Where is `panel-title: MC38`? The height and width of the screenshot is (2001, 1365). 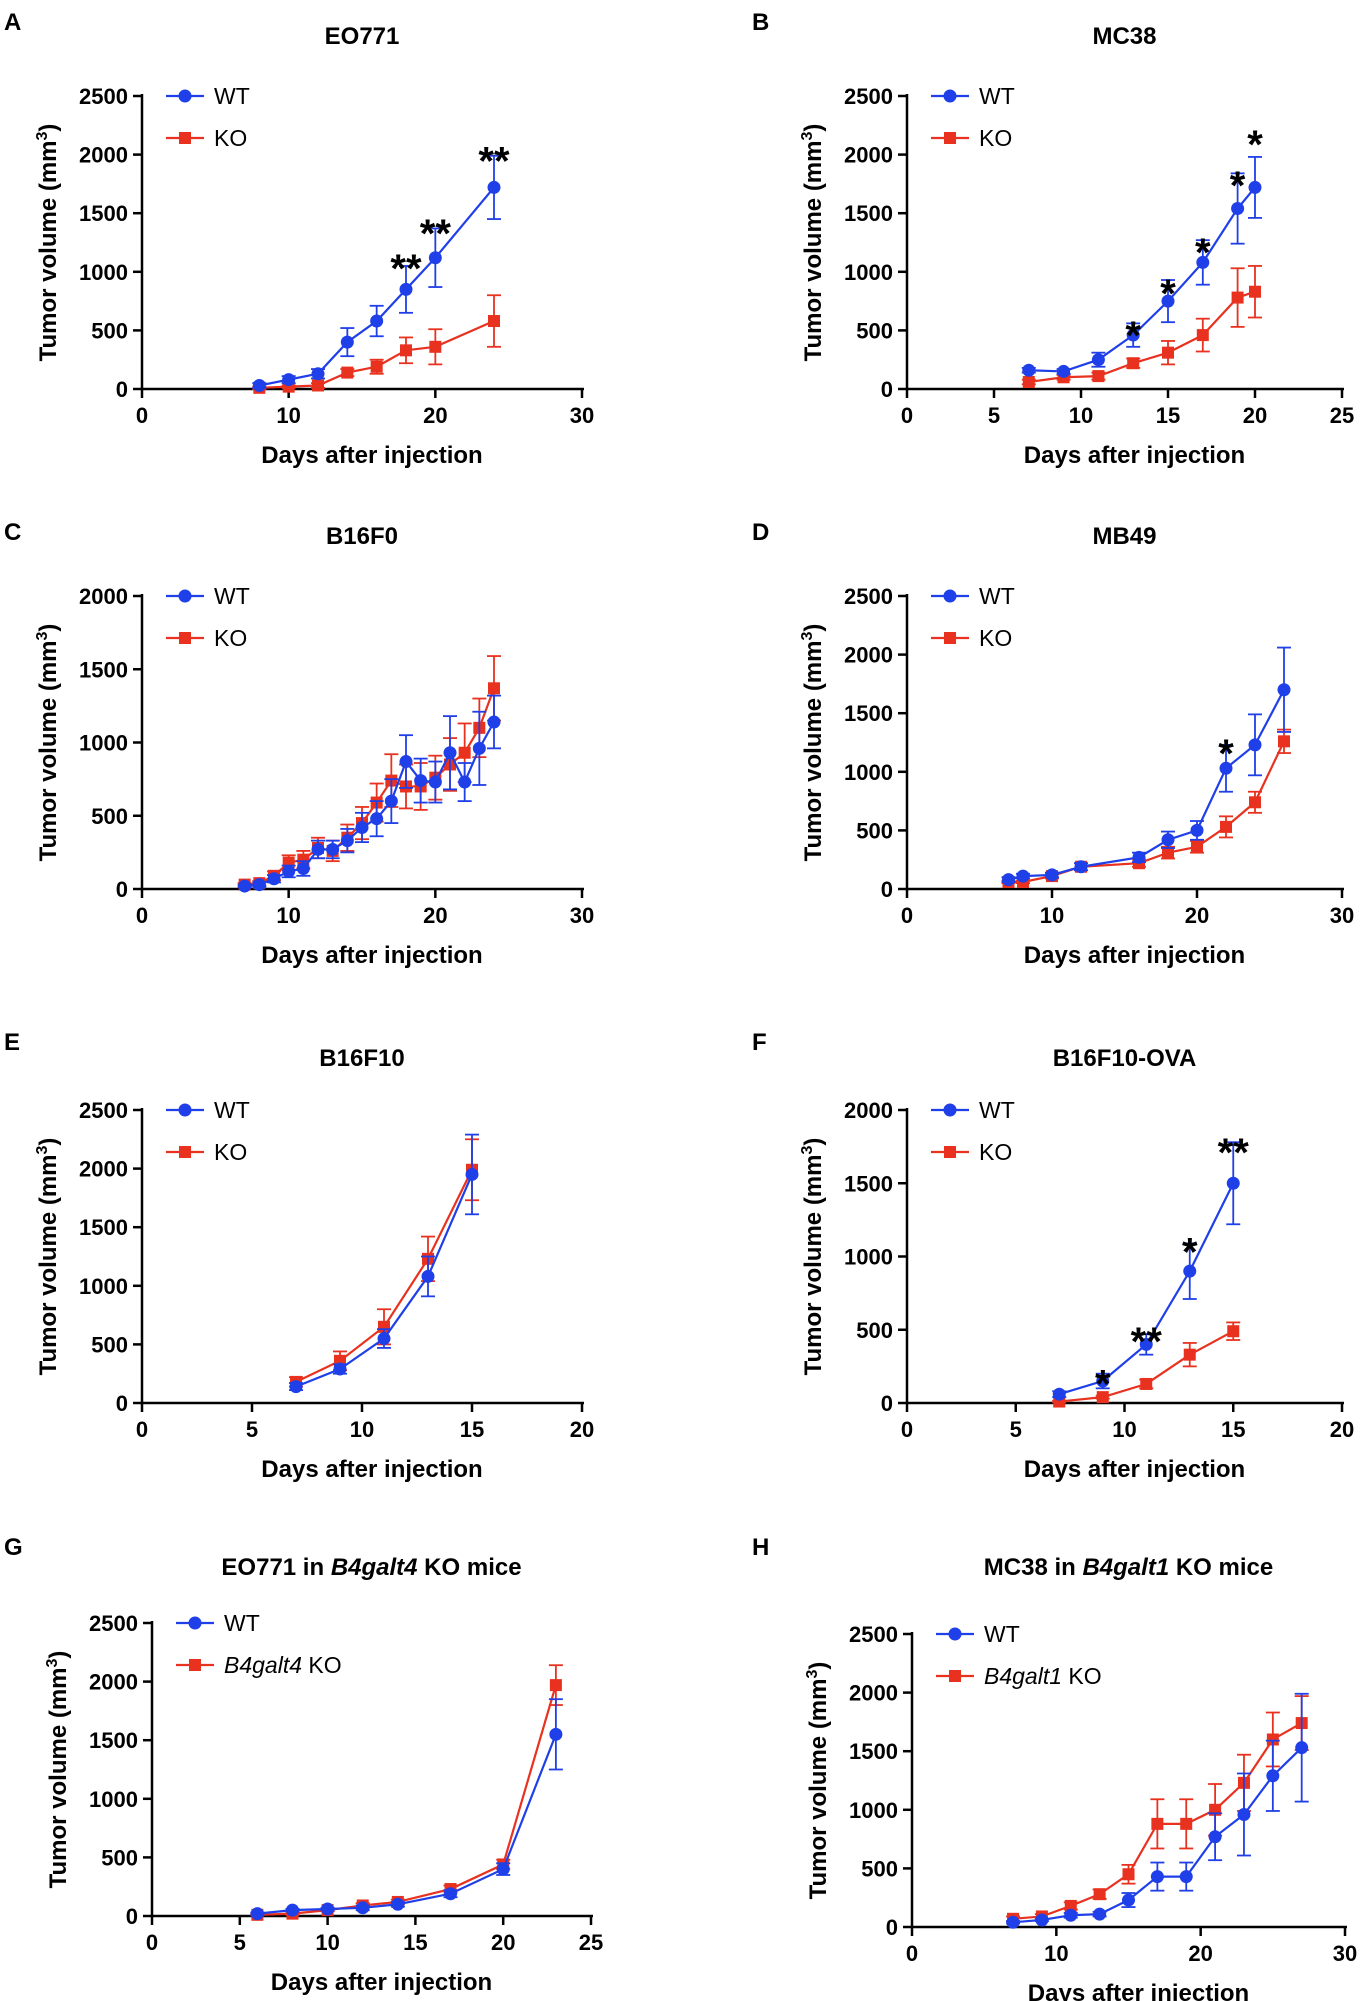 panel-title: MC38 is located at coordinates (1124, 36).